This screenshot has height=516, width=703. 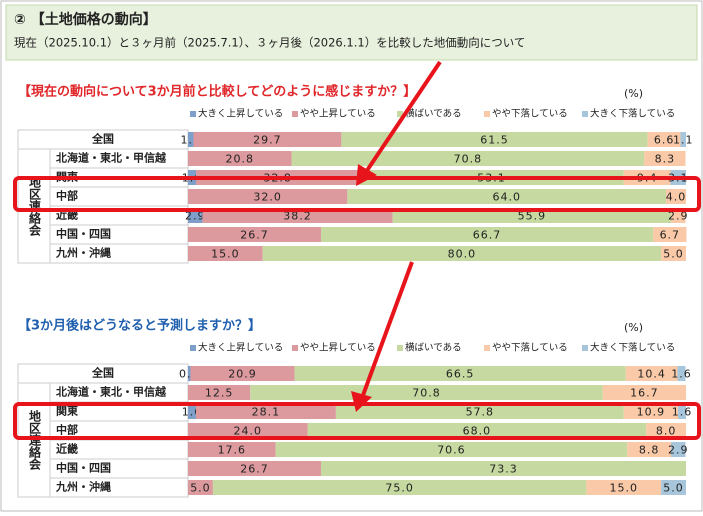 What do you see at coordinates (67, 411) in the screenshot?
I see `row-label: 関東` at bounding box center [67, 411].